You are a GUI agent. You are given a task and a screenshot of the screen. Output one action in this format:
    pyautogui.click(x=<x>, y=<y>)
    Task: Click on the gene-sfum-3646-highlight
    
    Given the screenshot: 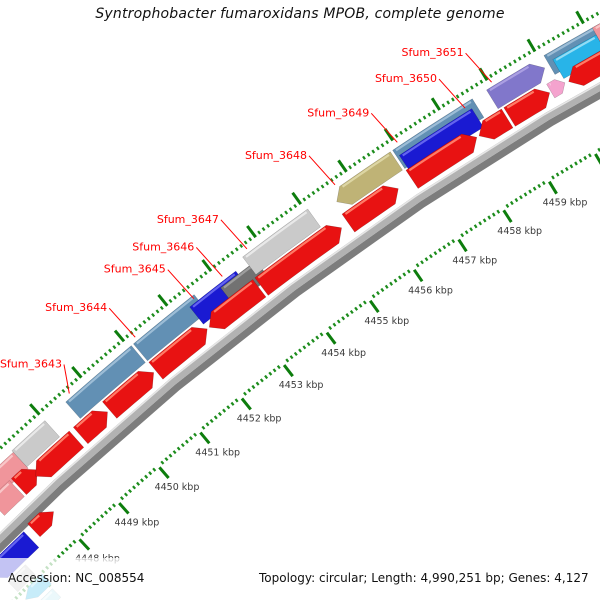 What is the action you would take?
    pyautogui.click(x=239, y=276)
    